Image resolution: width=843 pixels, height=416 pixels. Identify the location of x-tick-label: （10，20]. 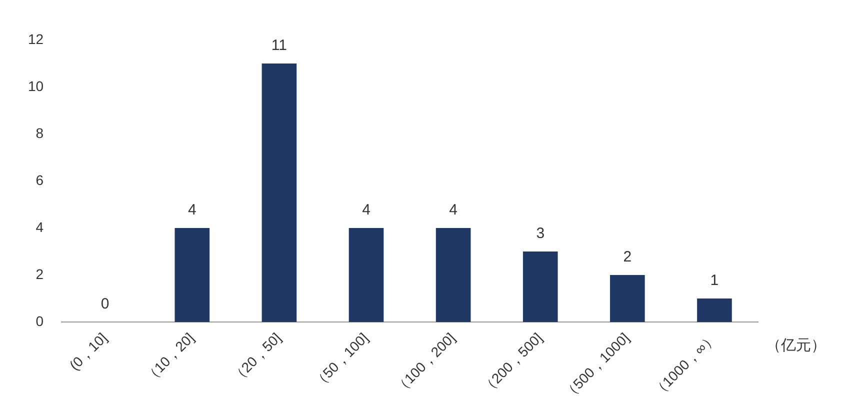
(169, 358).